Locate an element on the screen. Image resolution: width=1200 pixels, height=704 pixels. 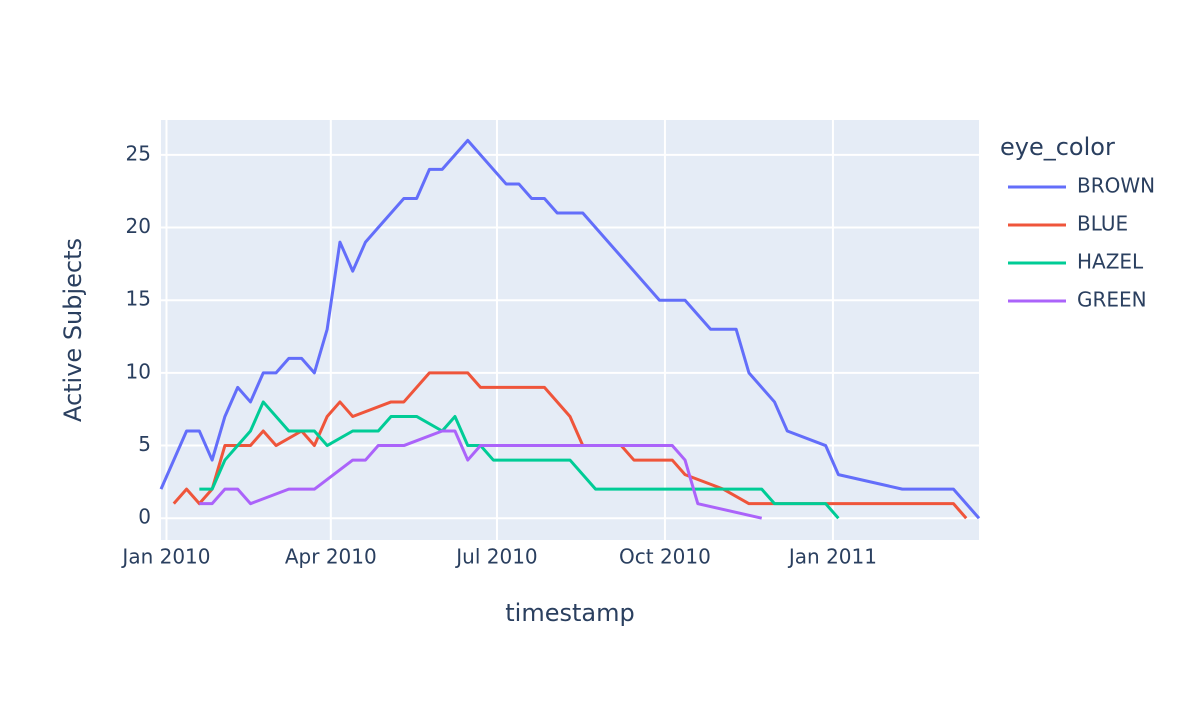
y-tick-label: 0 is located at coordinates (144, 517).